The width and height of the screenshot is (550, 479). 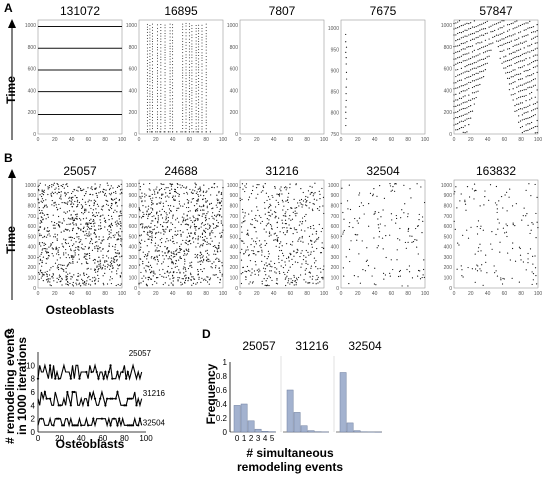 What do you see at coordinates (38, 438) in the screenshot?
I see `x-tick-label: 0` at bounding box center [38, 438].